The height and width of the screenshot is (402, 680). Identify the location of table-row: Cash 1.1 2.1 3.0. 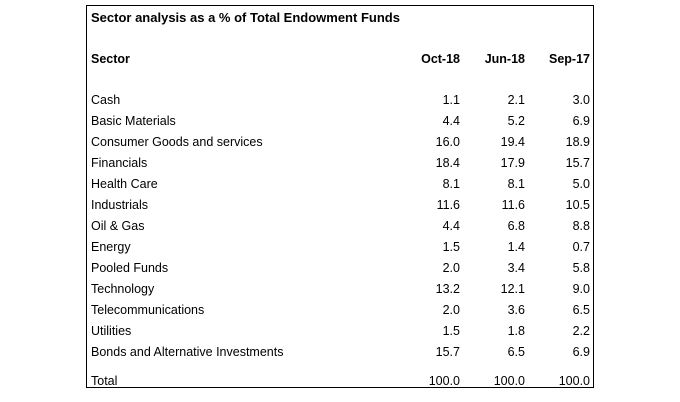
(340, 100).